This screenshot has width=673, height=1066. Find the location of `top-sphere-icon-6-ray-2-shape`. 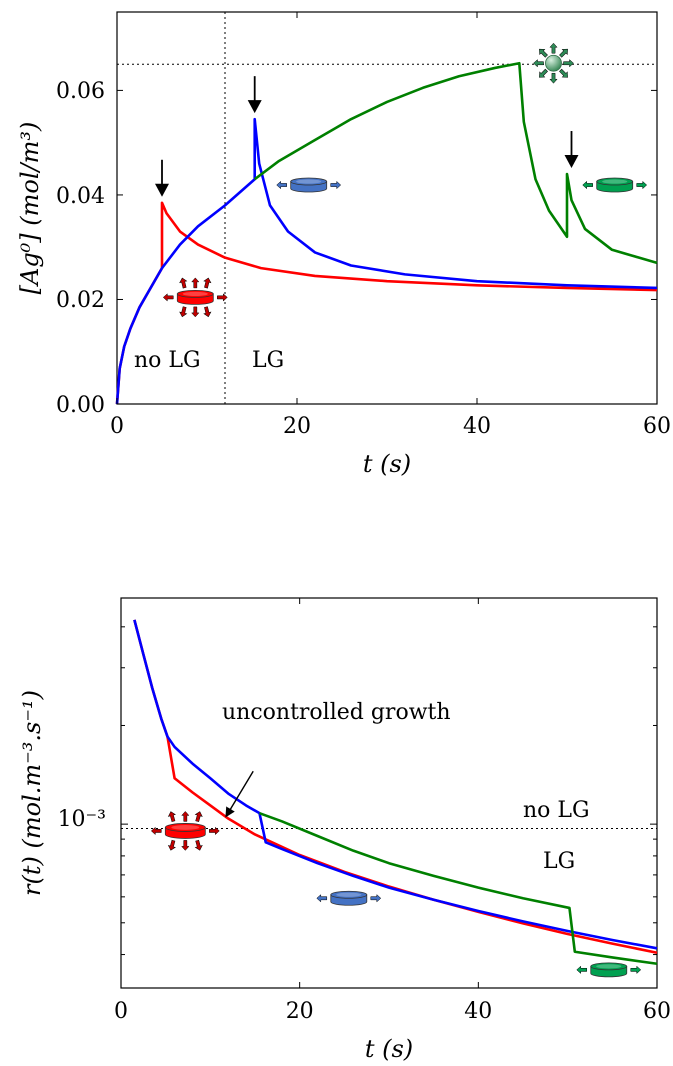

top-sphere-icon-6-ray-2-shape is located at coordinates (553, 78).